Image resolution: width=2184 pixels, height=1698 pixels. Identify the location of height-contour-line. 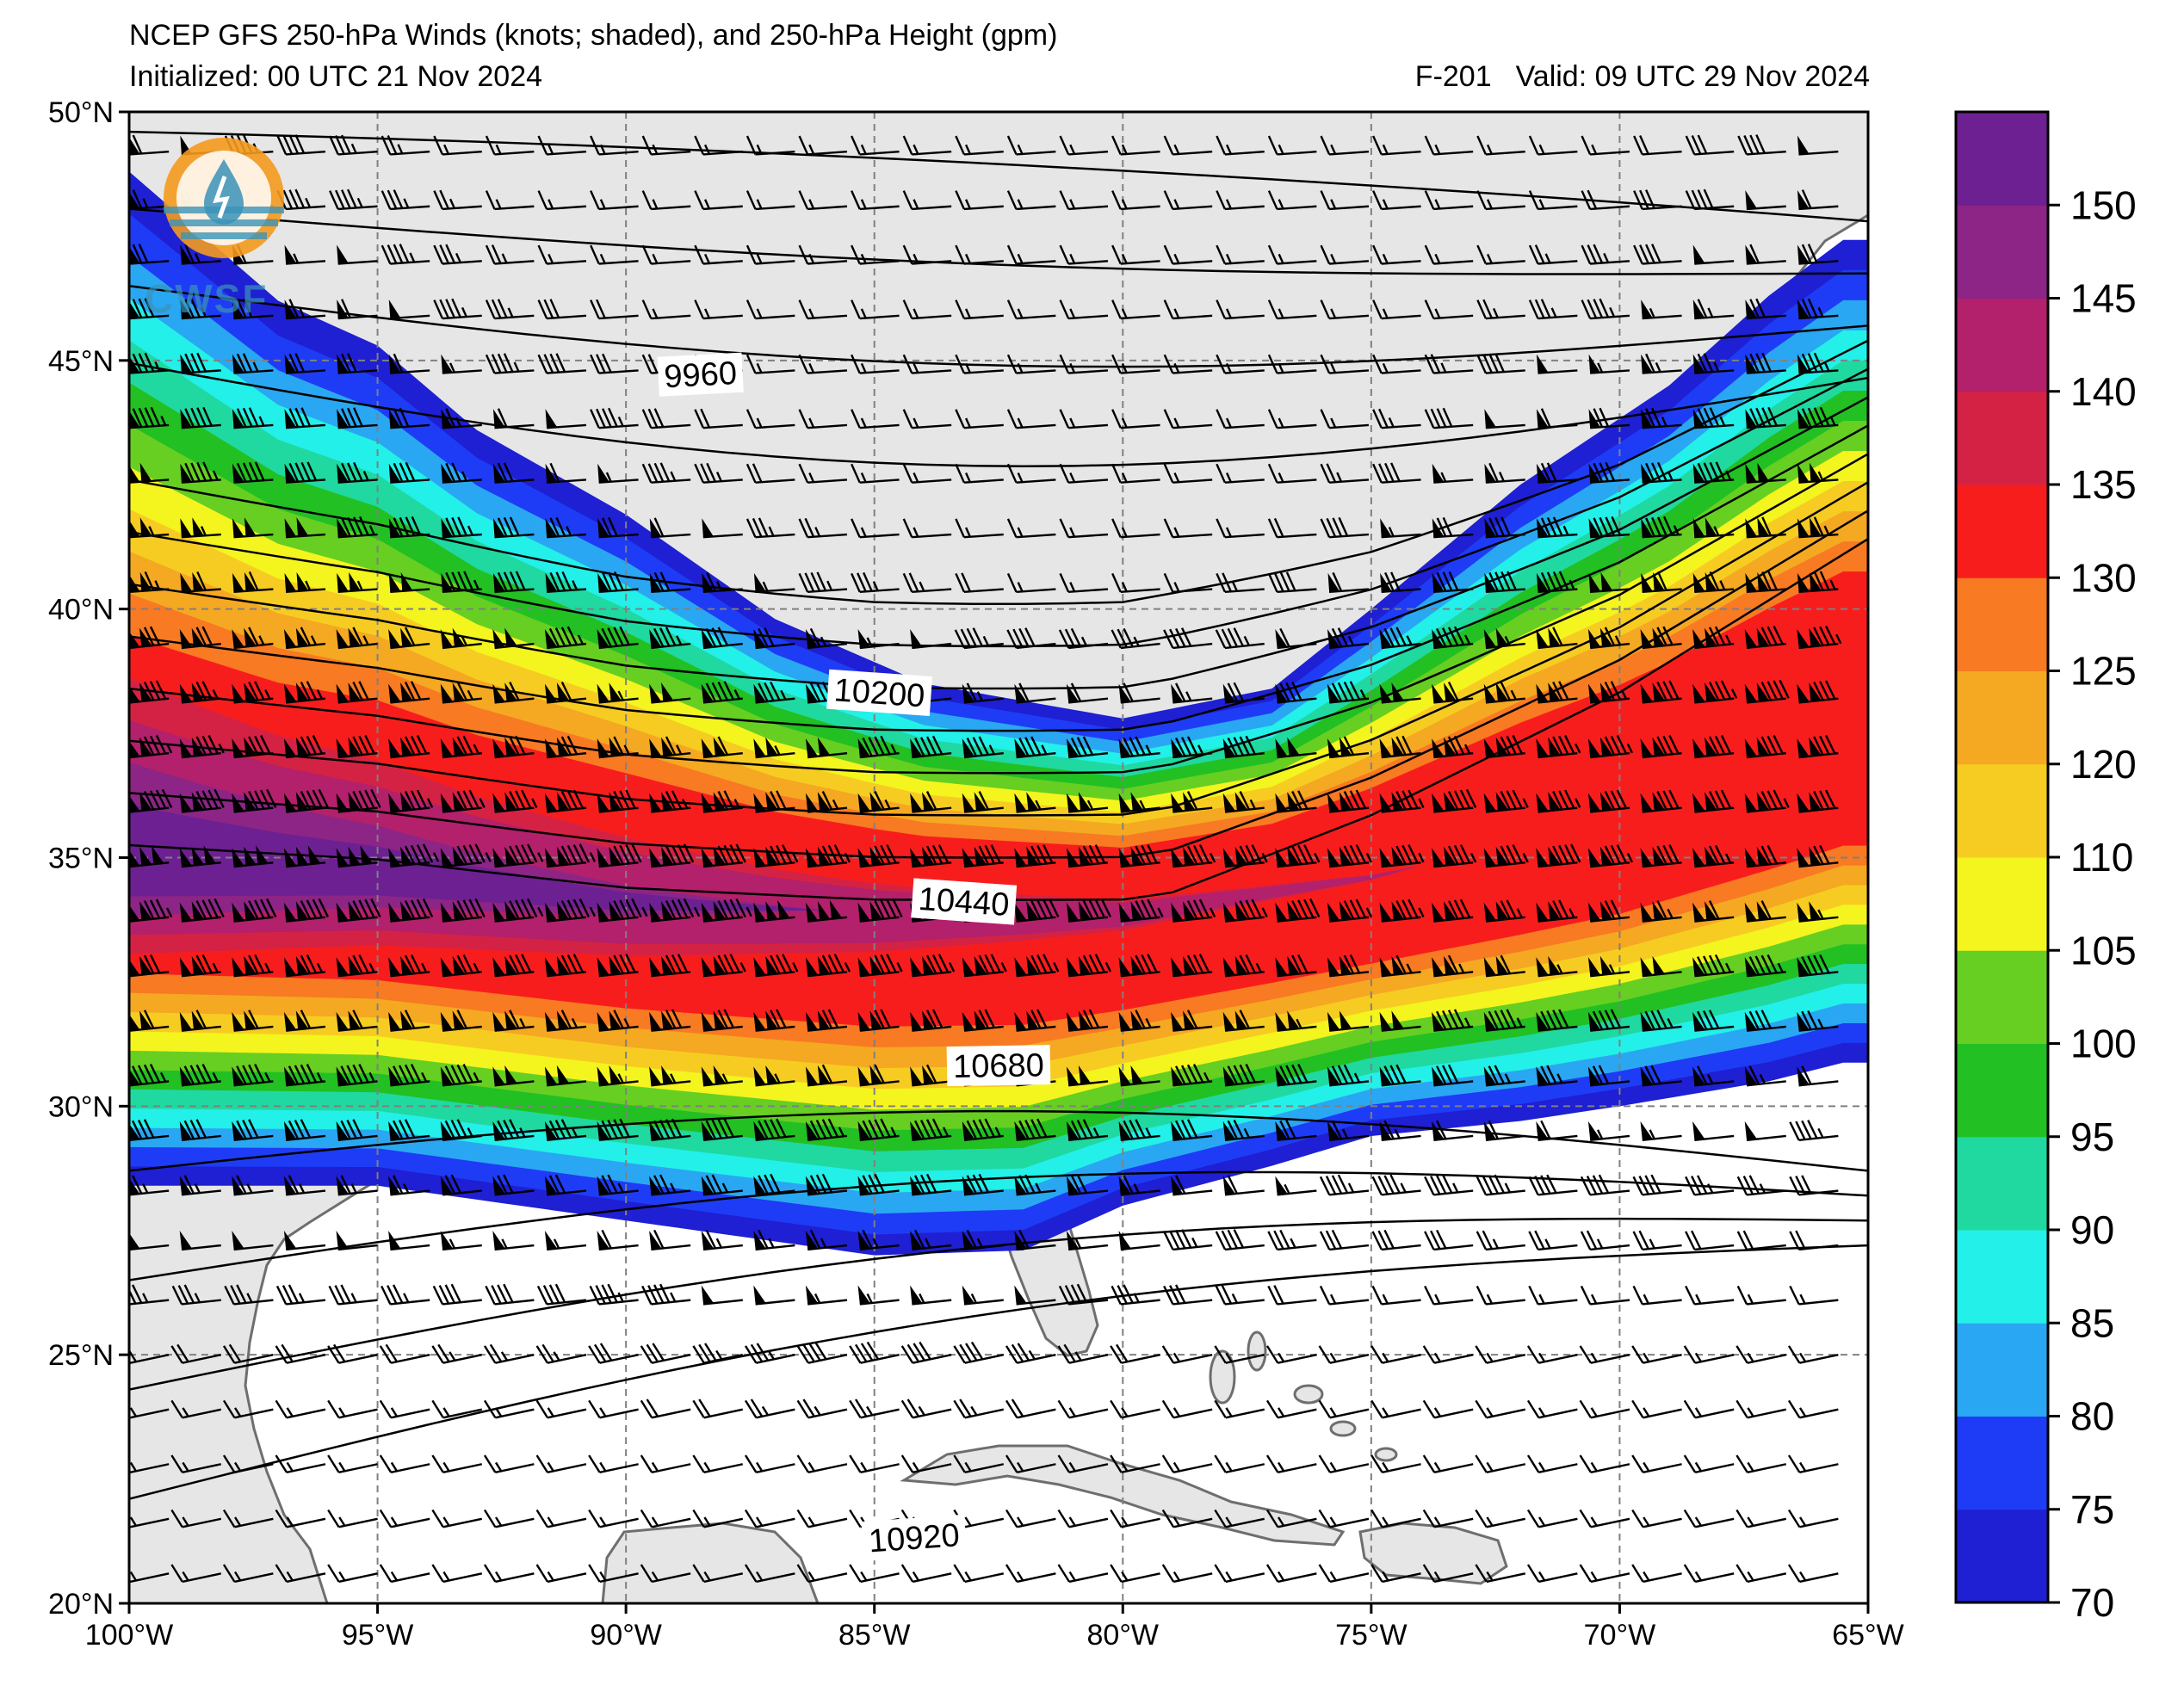
(999, 578).